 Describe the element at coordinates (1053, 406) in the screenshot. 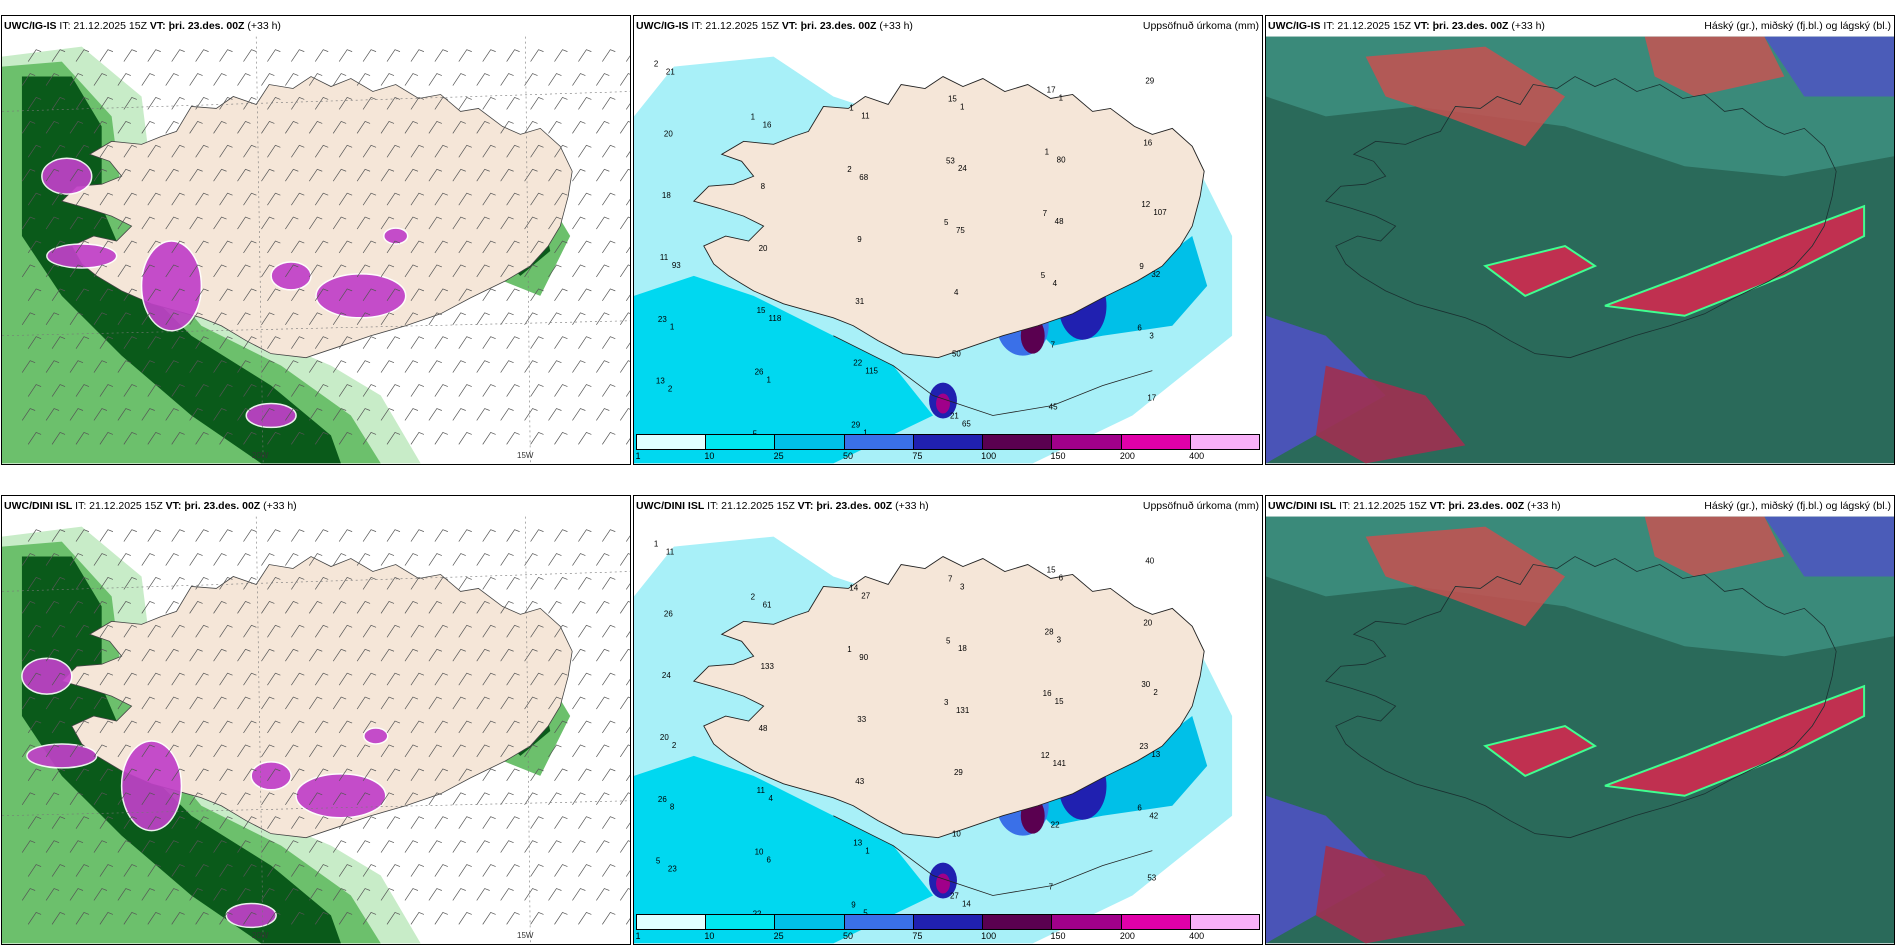

I see `precip-value-label: 45` at that location.